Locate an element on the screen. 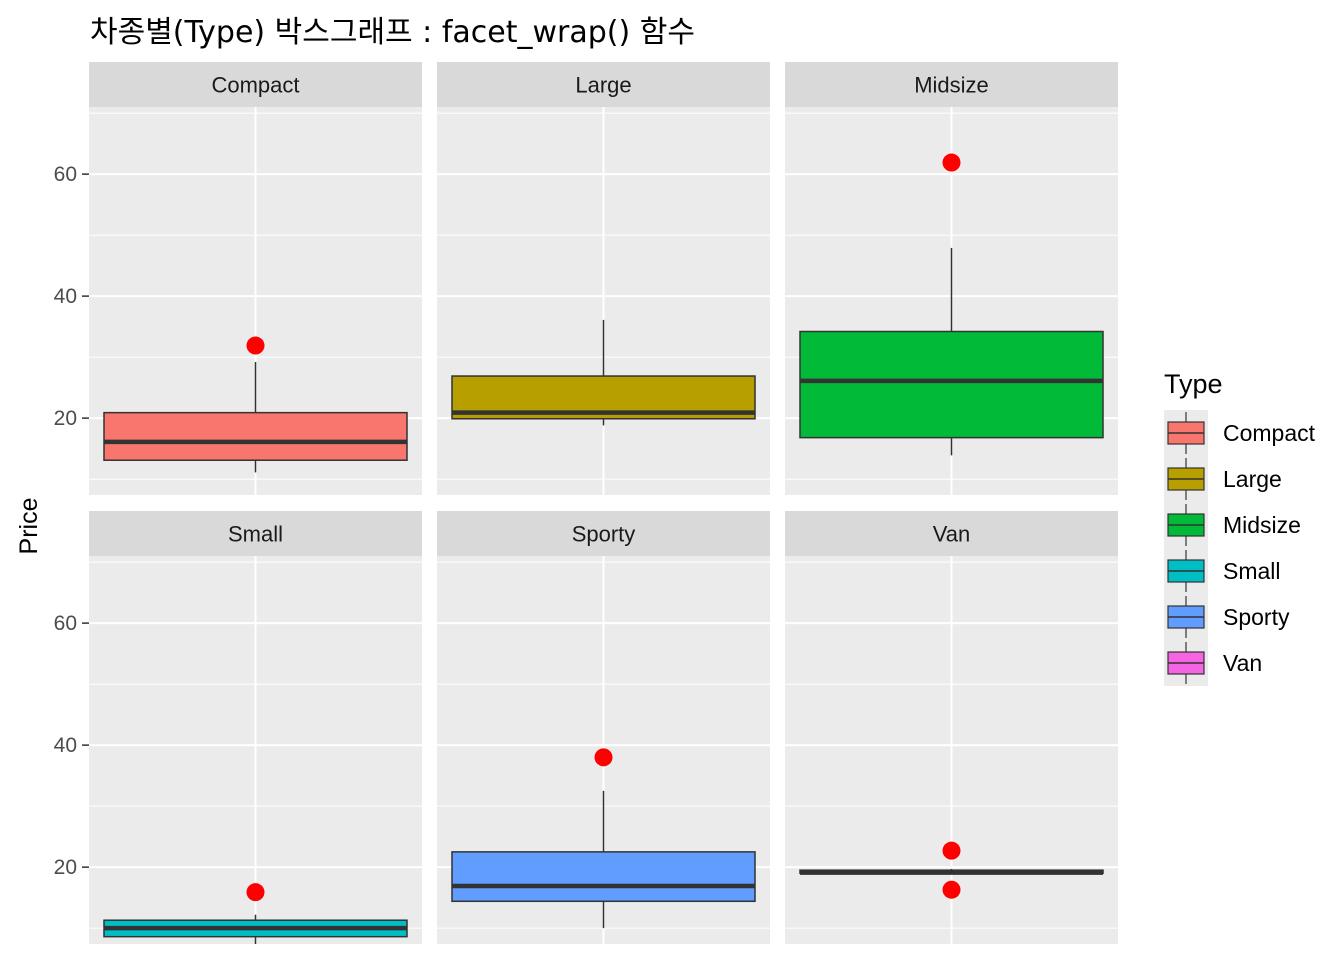 This screenshot has height=960, width=1344. panel-small: Small 20 40 60 is located at coordinates (238, 727).